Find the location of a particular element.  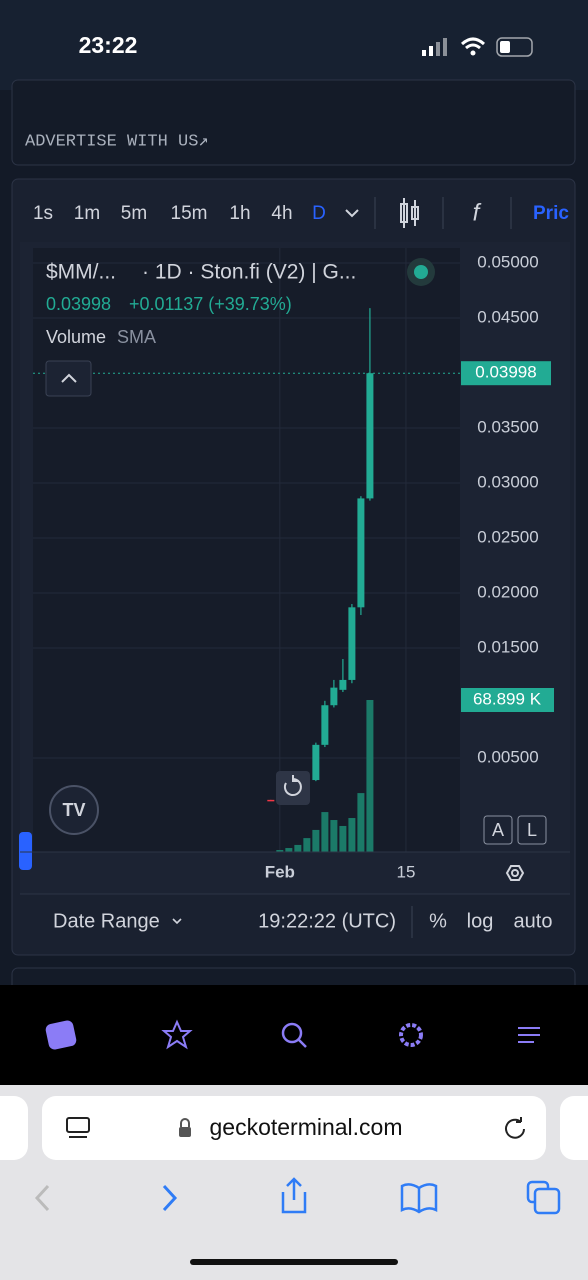

y-tick-label: 0.01500 is located at coordinates (507, 647).